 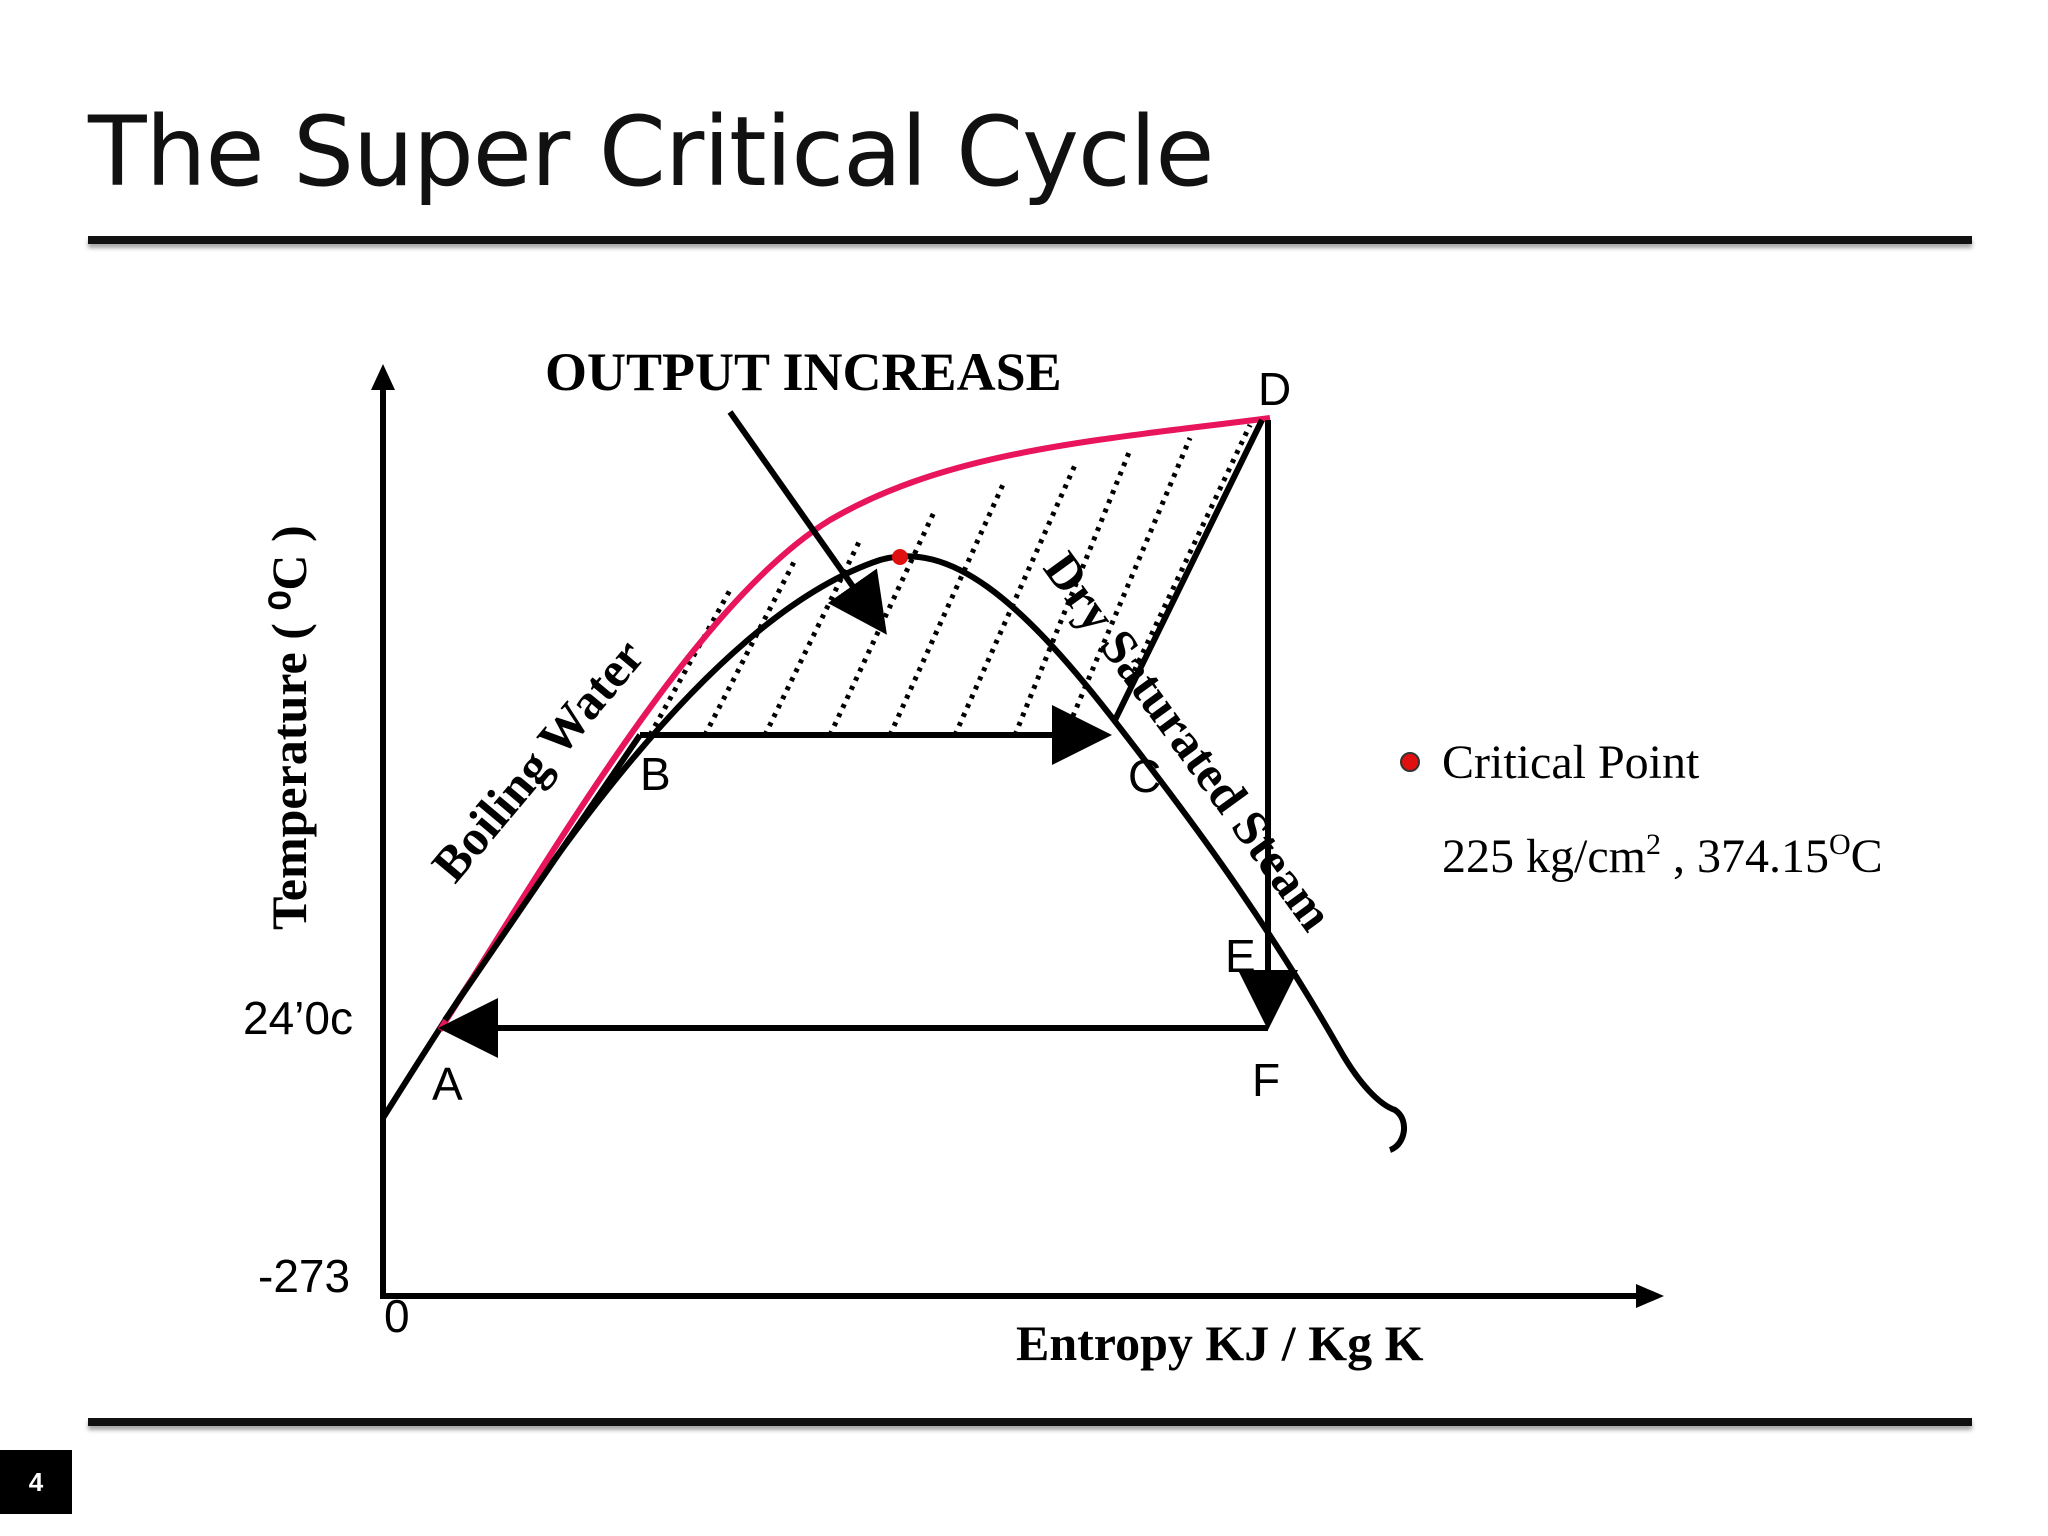 What do you see at coordinates (304, 1276) in the screenshot?
I see `y-tick-low-label: -273` at bounding box center [304, 1276].